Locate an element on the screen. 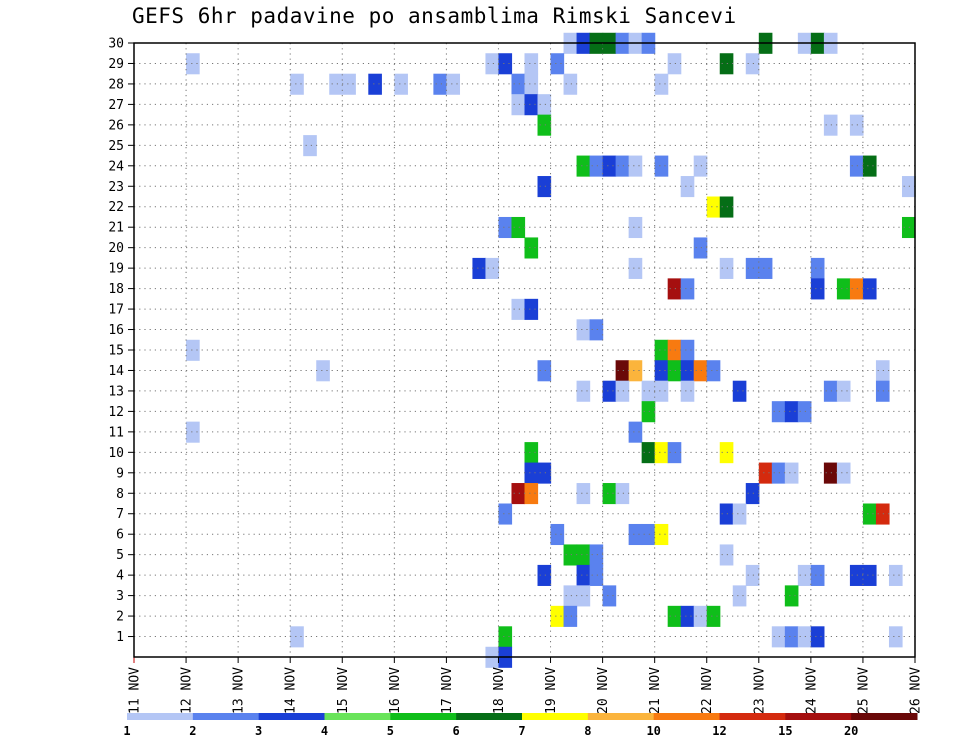 The image size is (960, 742). x-tick-label: 14 NOV is located at coordinates (291, 690).